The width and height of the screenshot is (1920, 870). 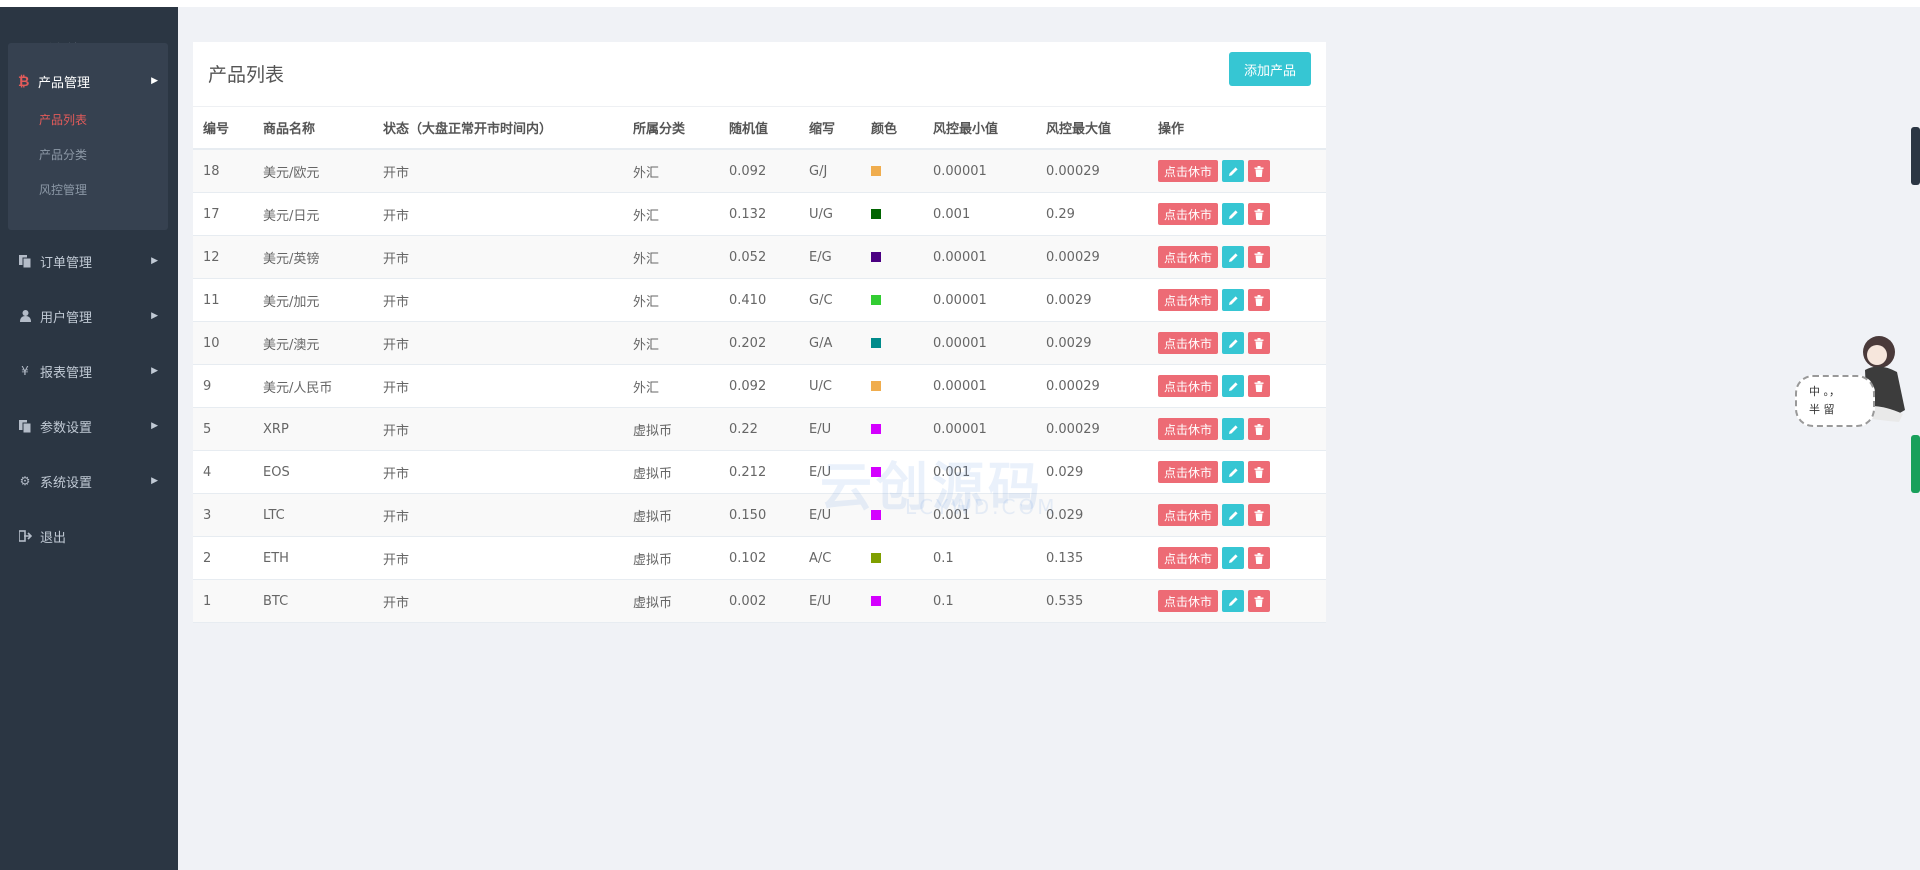 I want to click on sidebar-item-orders: 订单管理 ▶, so click(x=89, y=261).